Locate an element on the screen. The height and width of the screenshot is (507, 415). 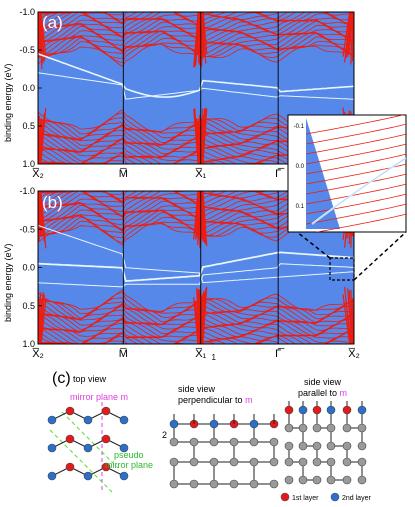
inset-ytick-label: 0.0 is located at coordinates (300, 167).